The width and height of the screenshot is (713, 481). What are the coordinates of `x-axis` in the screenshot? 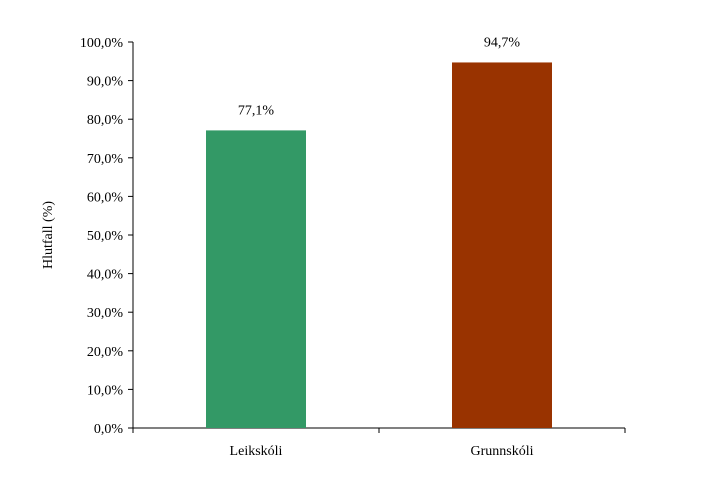 It's located at (379, 430).